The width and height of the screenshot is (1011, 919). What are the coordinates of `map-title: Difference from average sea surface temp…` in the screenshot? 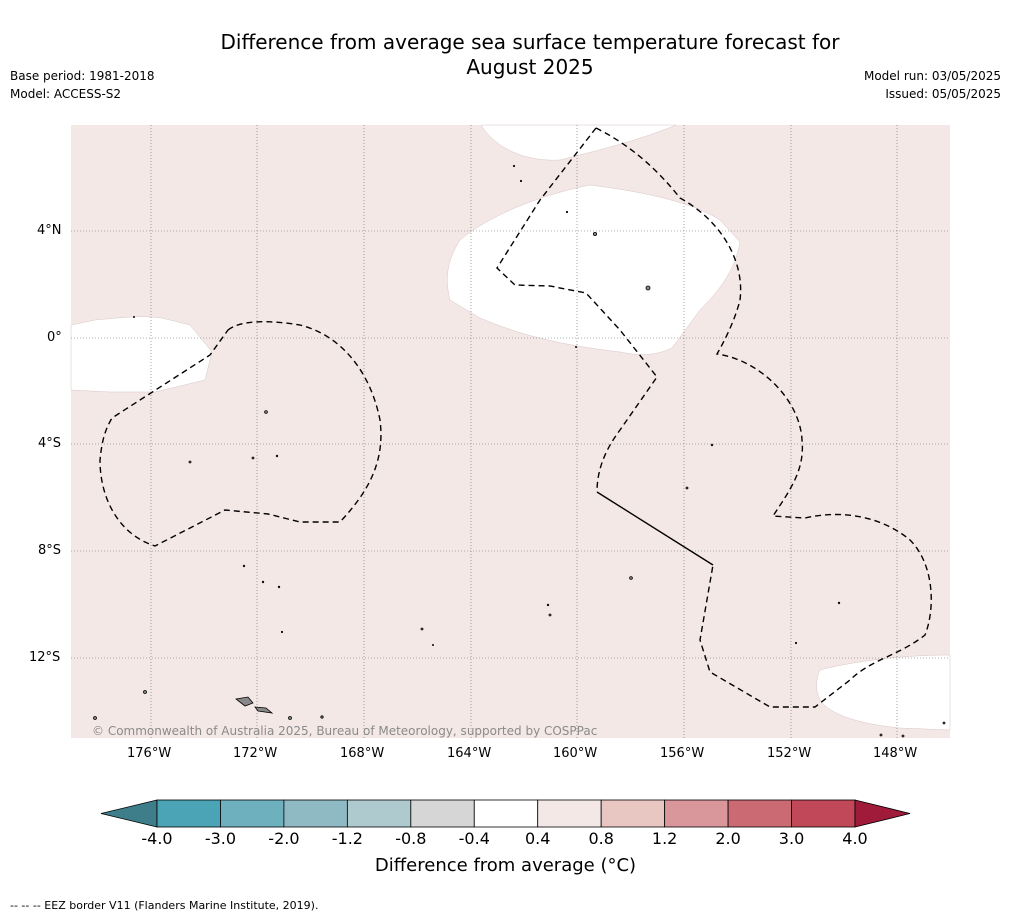 It's located at (530, 55).